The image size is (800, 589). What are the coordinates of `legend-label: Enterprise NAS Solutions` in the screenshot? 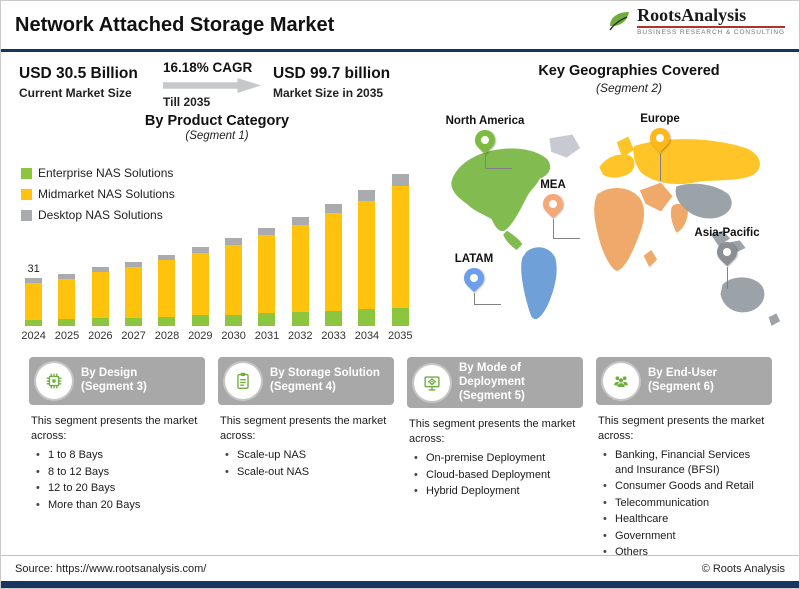 It's located at (106, 173).